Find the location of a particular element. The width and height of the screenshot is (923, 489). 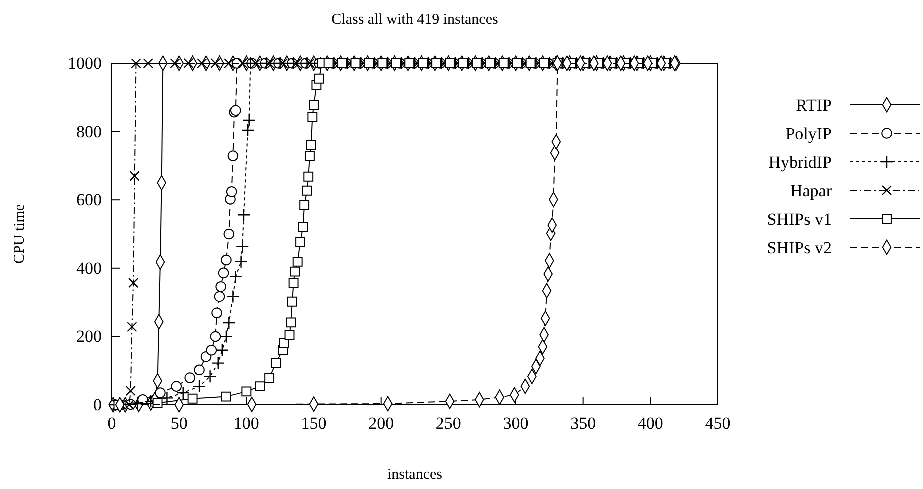

y-tick-label: 0 is located at coordinates (98, 404).